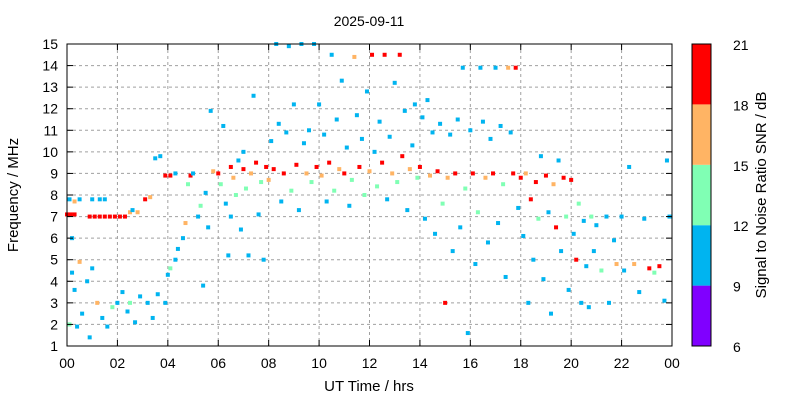 Image resolution: width=800 pixels, height=405 pixels. I want to click on y-tick-label: 13, so click(50, 87).